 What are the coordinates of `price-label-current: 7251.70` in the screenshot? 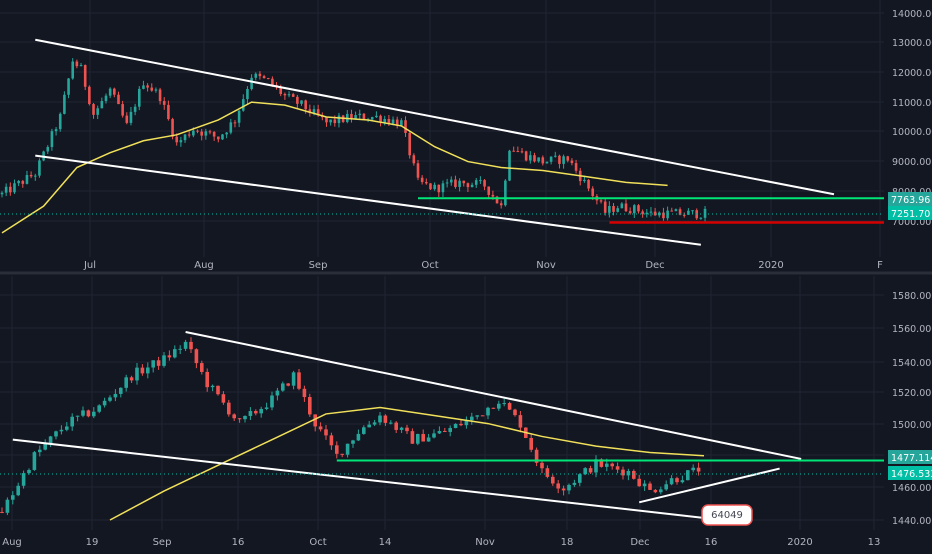 It's located at (910, 213).